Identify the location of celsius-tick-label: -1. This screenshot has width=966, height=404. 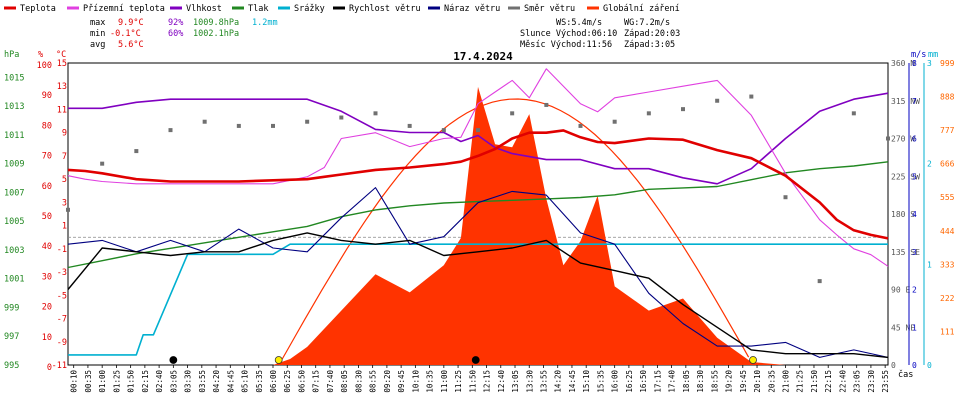
(62, 250).